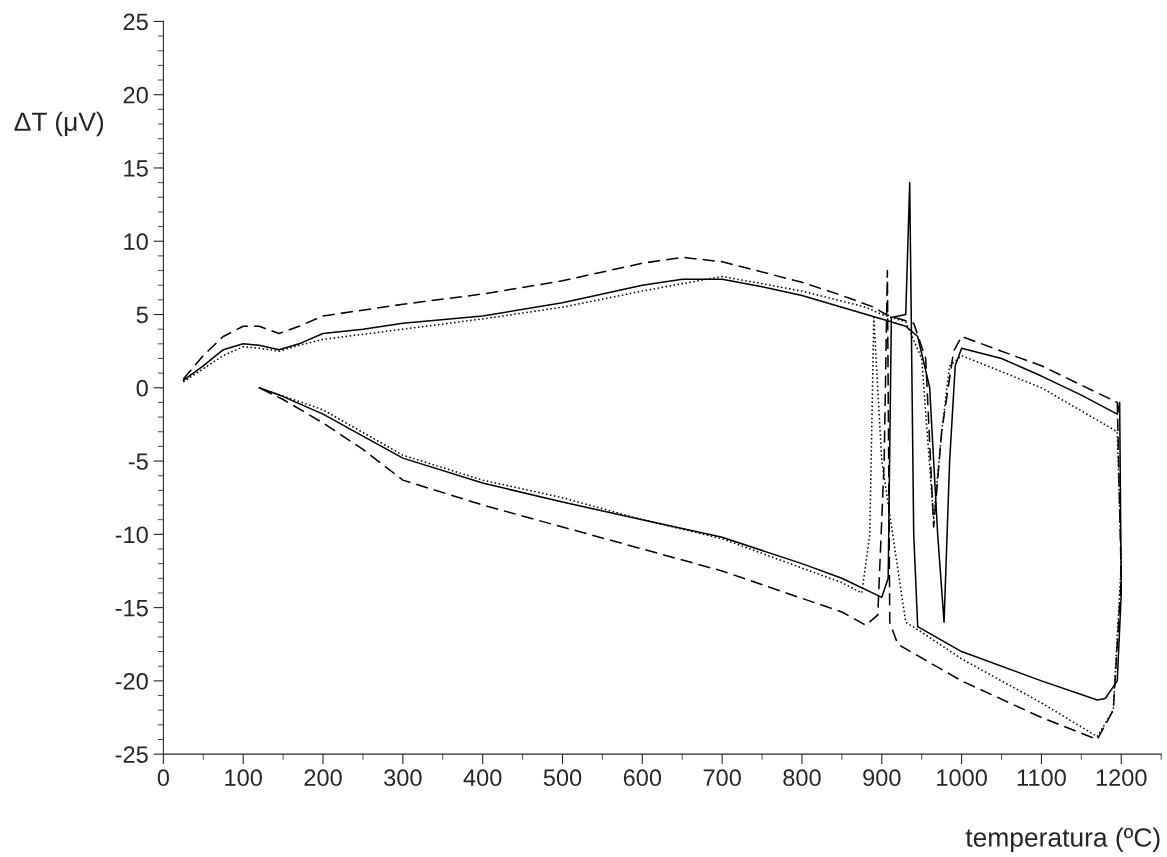  I want to click on x-tick-label: 400, so click(482, 778).